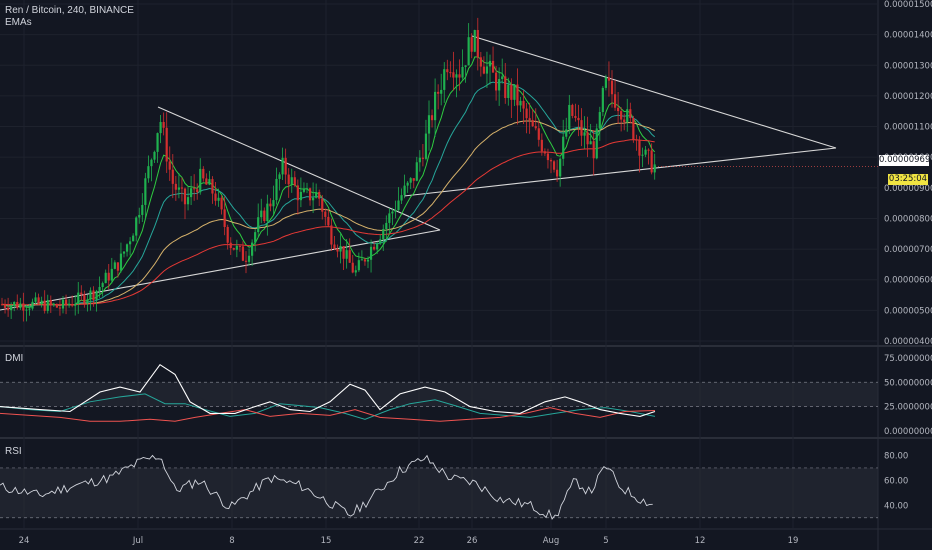 The width and height of the screenshot is (932, 550). What do you see at coordinates (18, 22) in the screenshot?
I see `ema-legend: EMAs` at bounding box center [18, 22].